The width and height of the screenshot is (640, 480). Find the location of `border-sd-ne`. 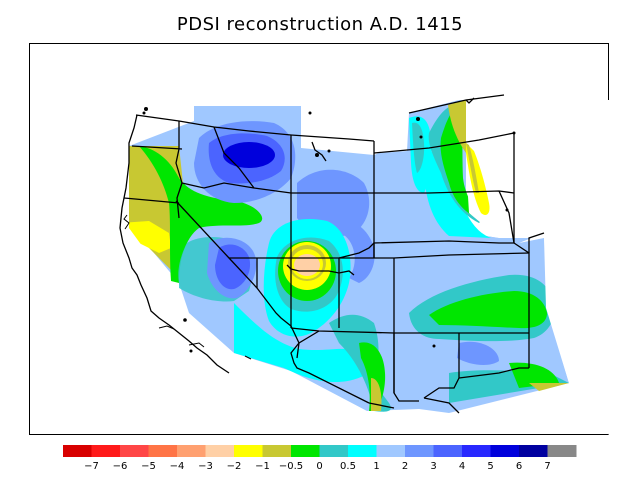

border-sd-ne is located at coordinates (443, 249).